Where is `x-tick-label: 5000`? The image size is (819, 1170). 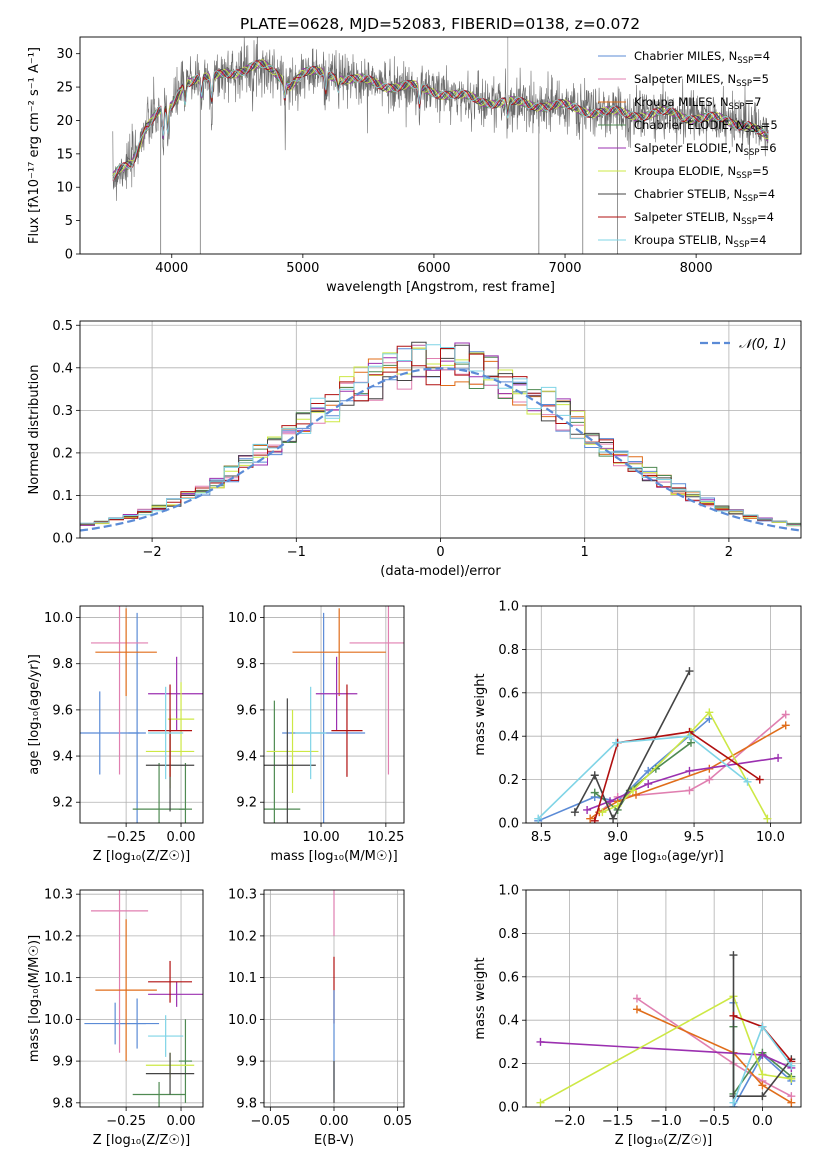 x-tick-label: 5000 is located at coordinates (302, 268).